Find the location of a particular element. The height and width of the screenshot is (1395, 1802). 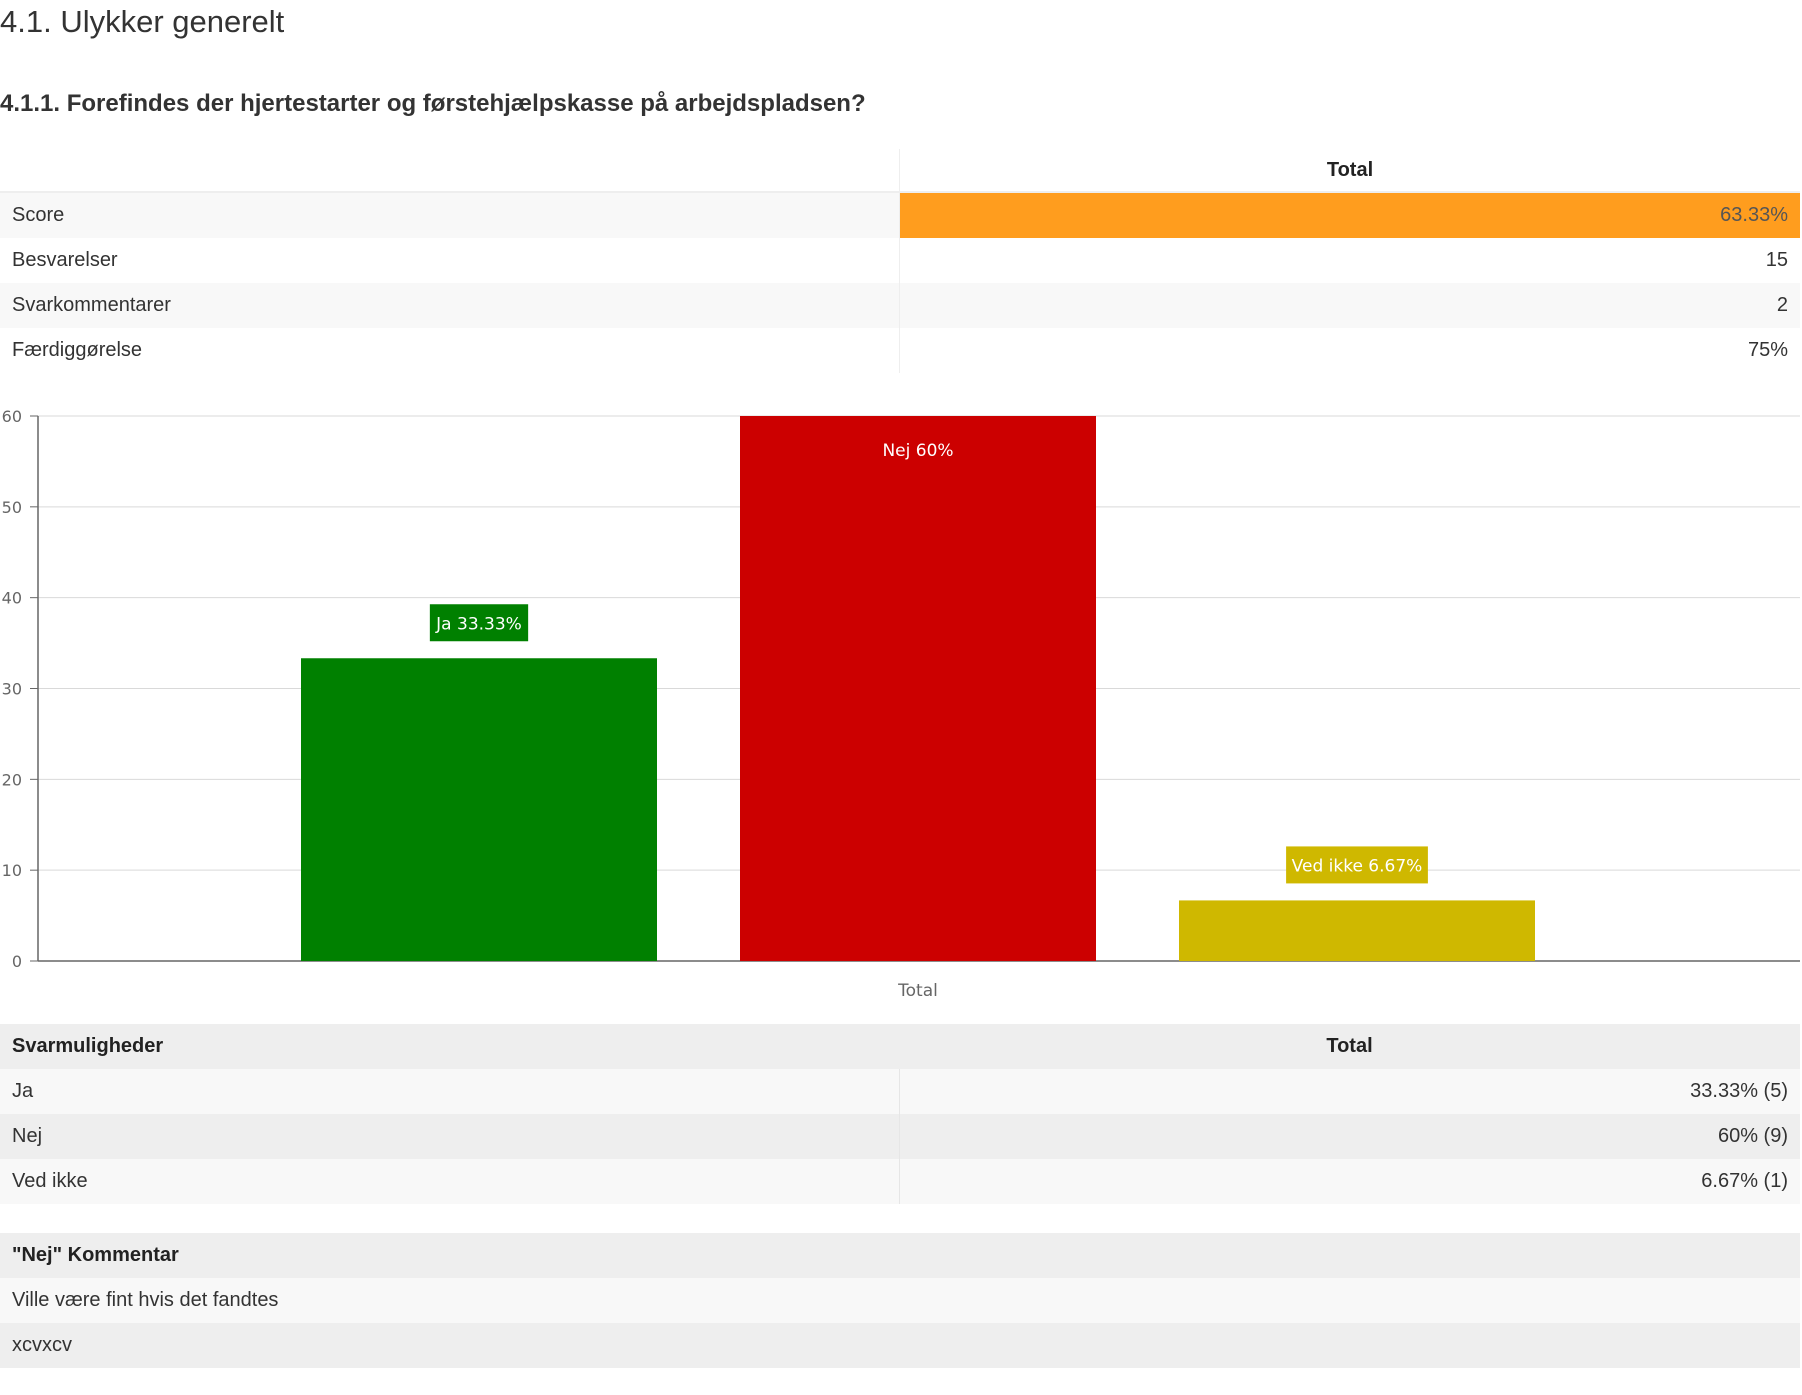

data-label: Nej 60% is located at coordinates (917, 451).